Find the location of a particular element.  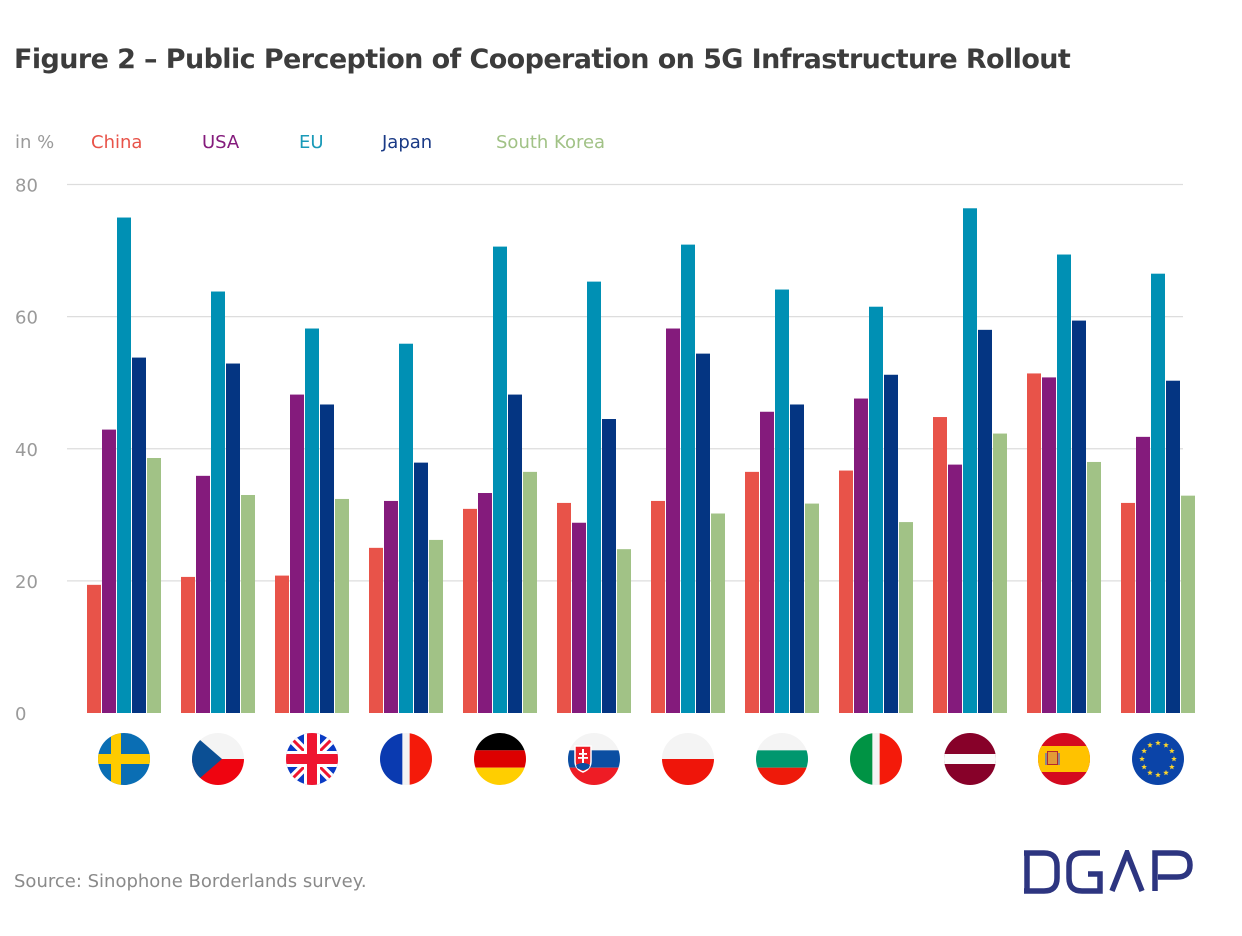

bar-china-italy is located at coordinates (846, 591).